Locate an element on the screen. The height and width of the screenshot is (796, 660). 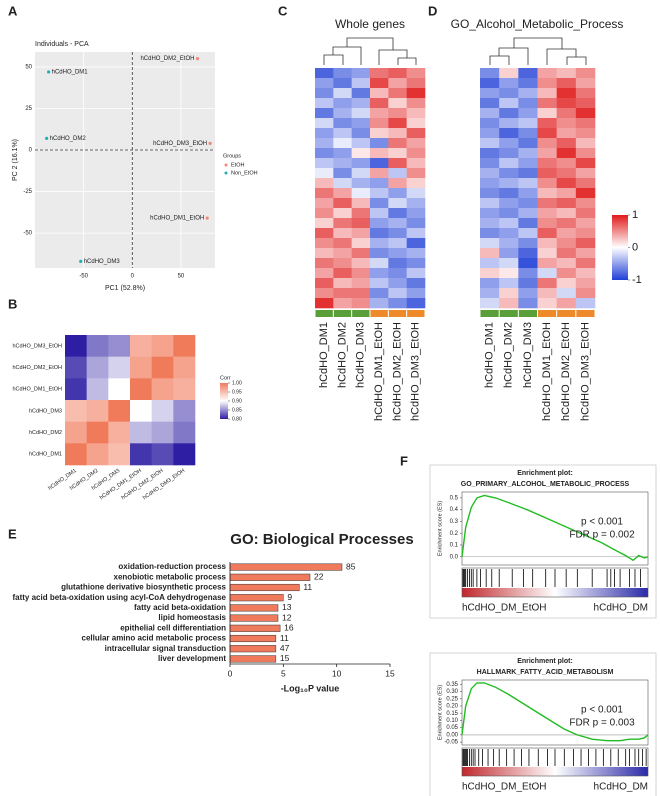
y-tick-label: 0.20 is located at coordinates (452, 707).